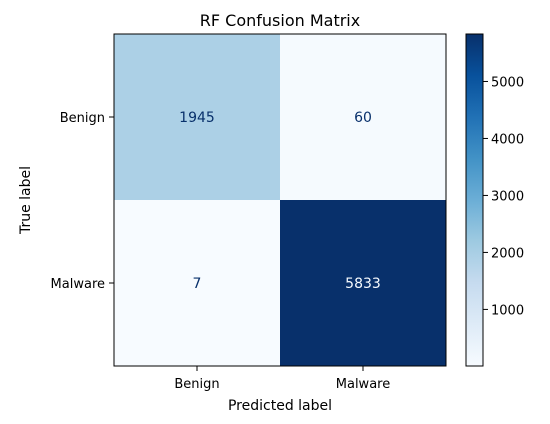 The width and height of the screenshot is (550, 424). Describe the element at coordinates (82, 201) in the screenshot. I see `y-axis-ticks: Benign Malware` at that location.